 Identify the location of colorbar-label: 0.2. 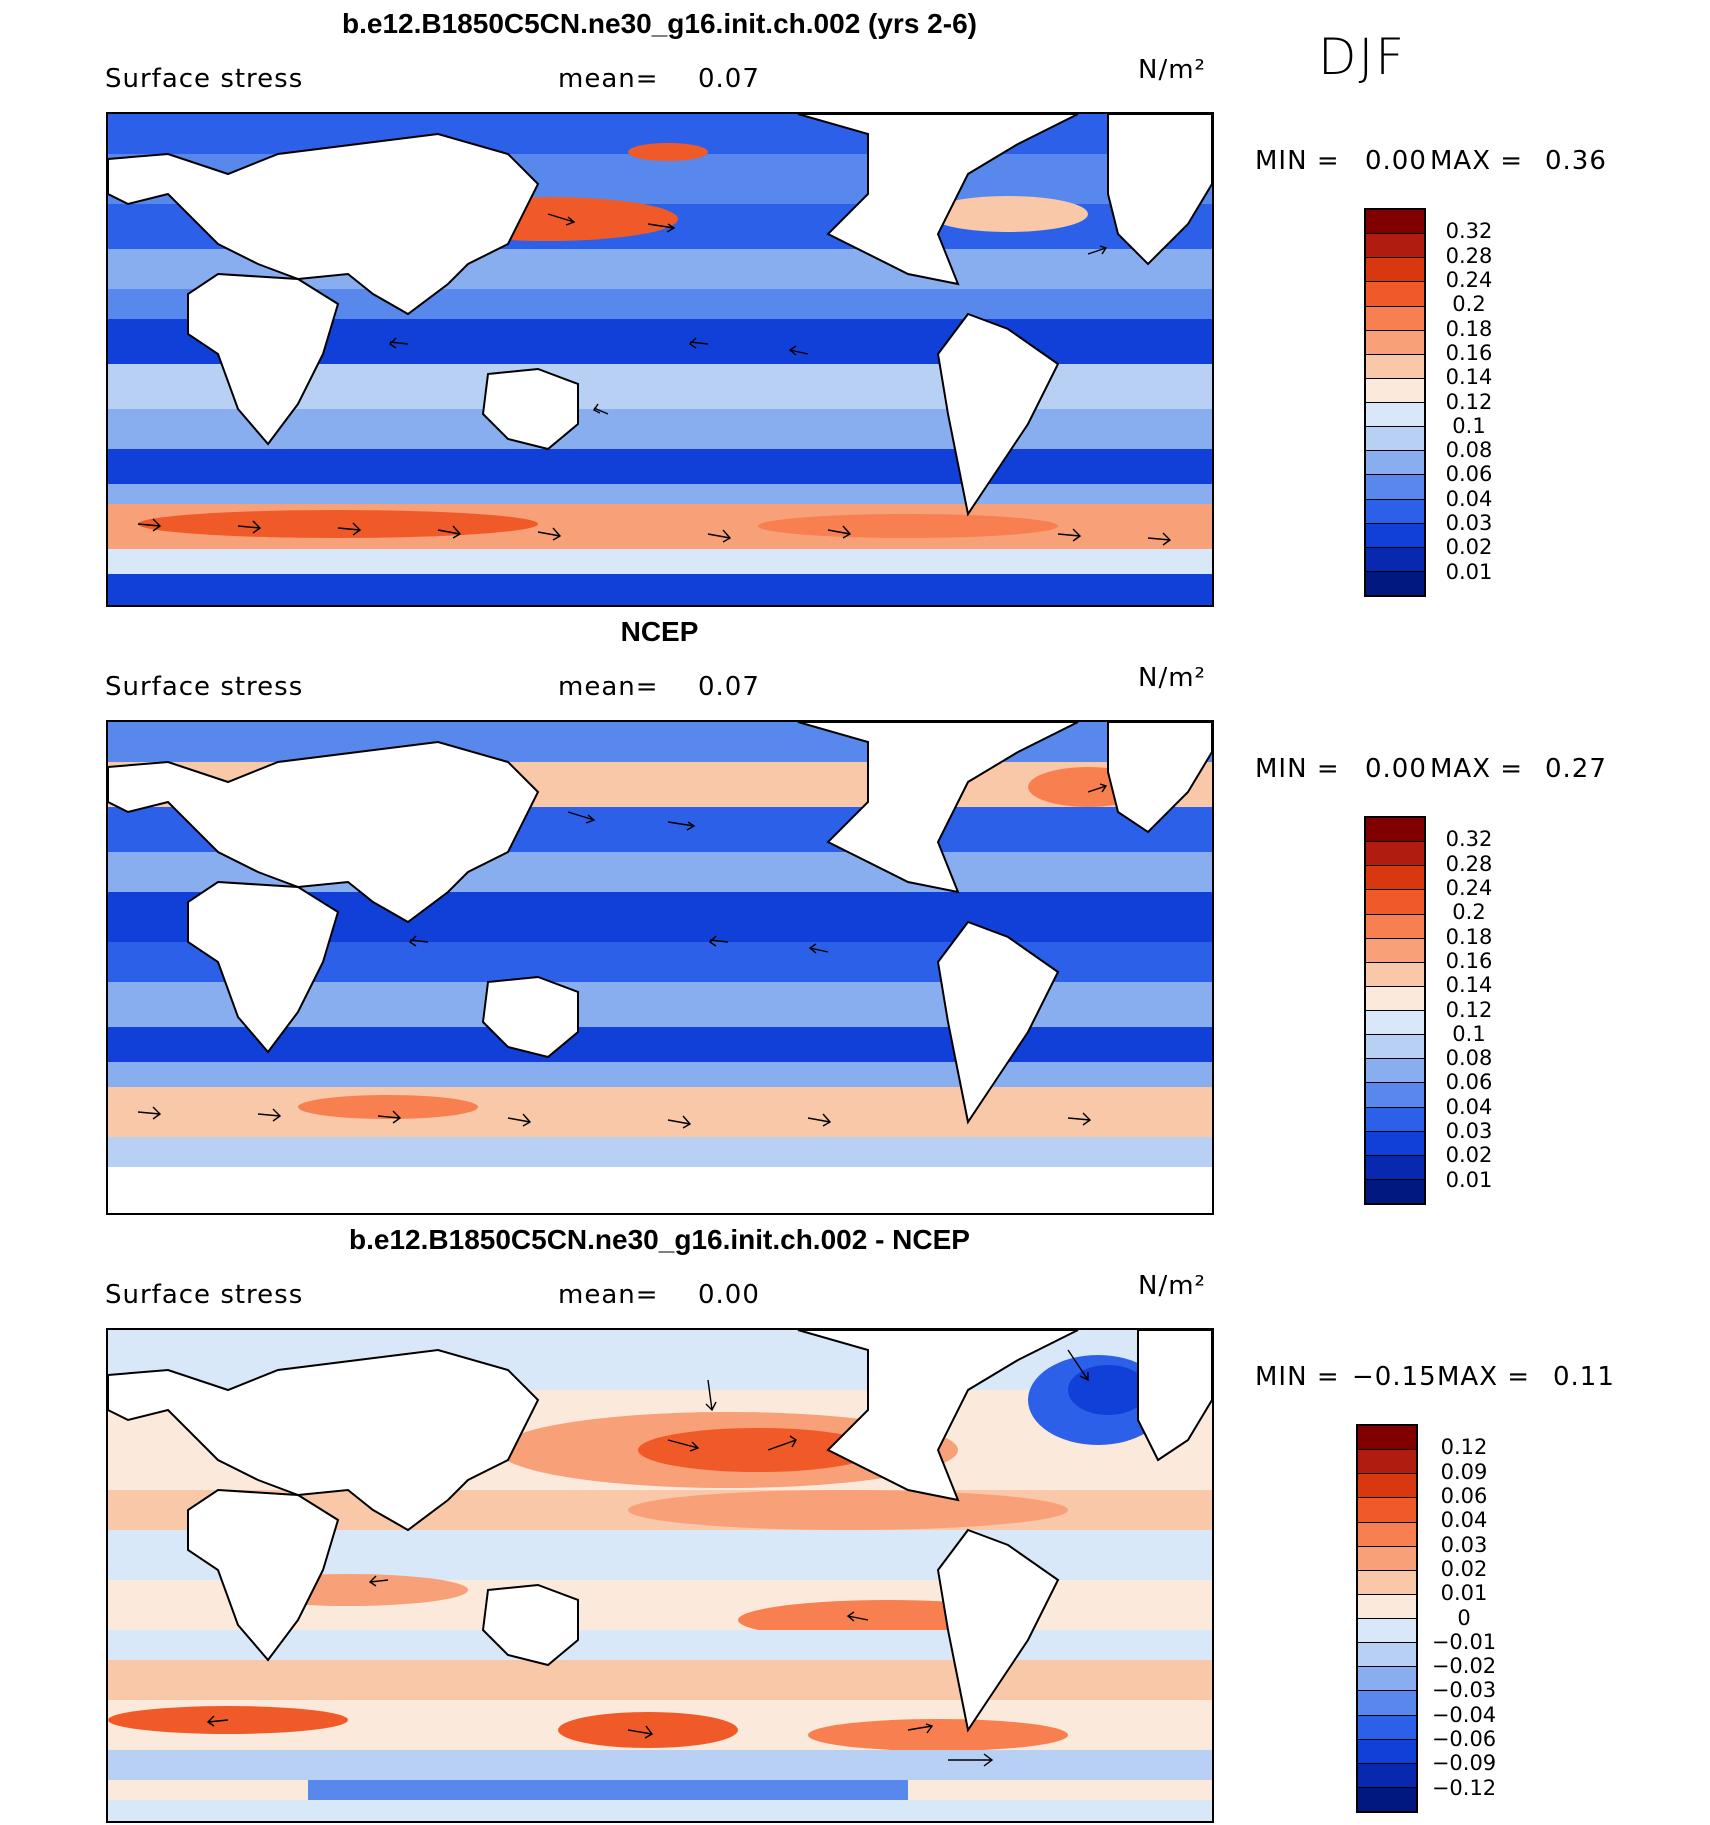
(1469, 912).